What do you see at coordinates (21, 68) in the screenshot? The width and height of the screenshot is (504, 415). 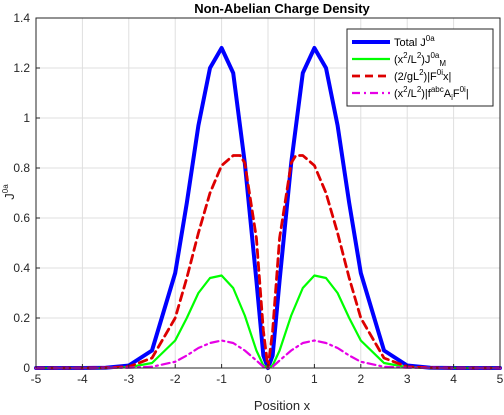 I see `y-tick-label: 1.2` at bounding box center [21, 68].